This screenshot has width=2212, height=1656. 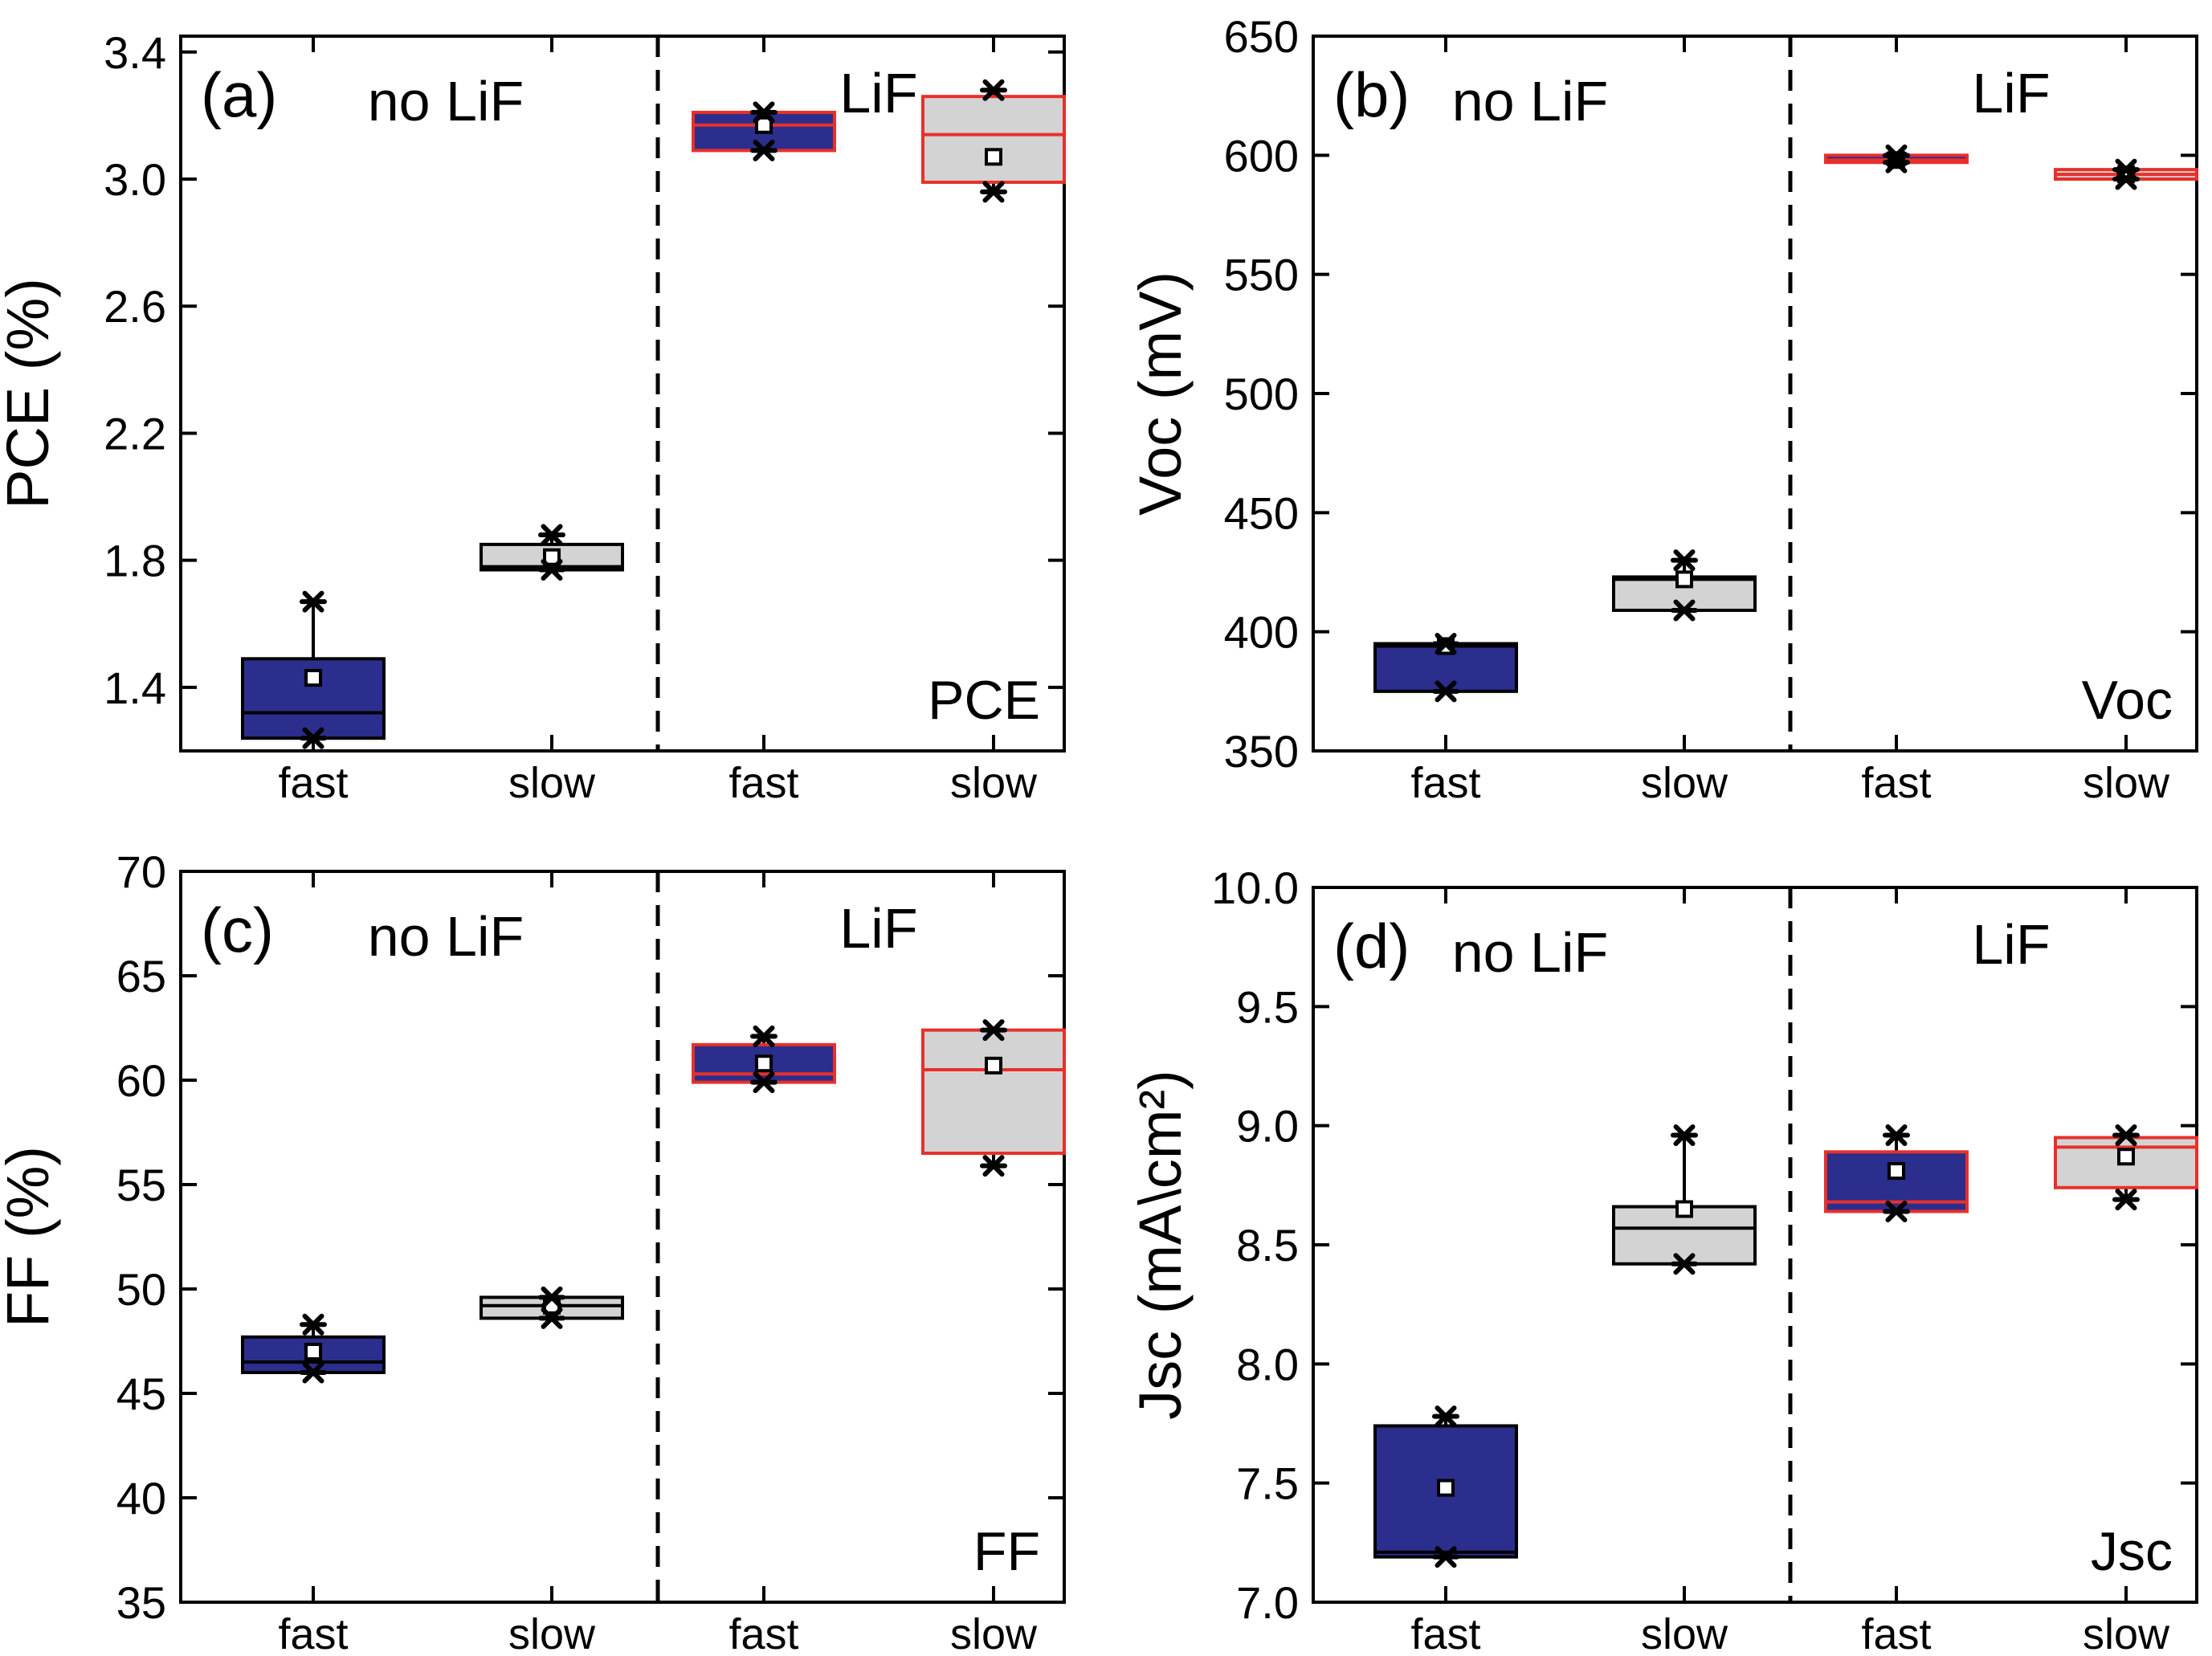 What do you see at coordinates (1261, 632) in the screenshot?
I see `y-tick-label: 400` at bounding box center [1261, 632].